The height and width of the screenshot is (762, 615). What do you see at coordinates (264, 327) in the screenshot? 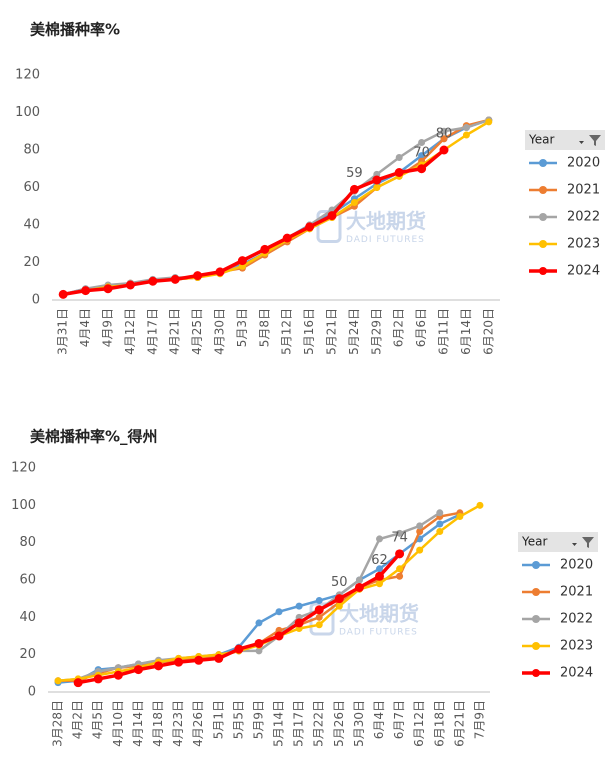
I see `x-tick-label: 5月8日` at bounding box center [264, 327].